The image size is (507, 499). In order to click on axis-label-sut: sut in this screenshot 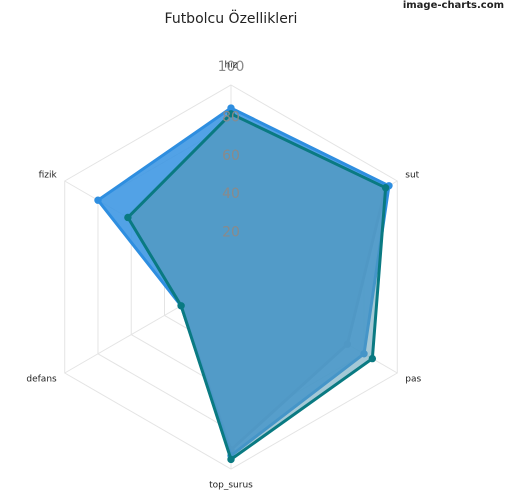, I will do `click(412, 176)`.